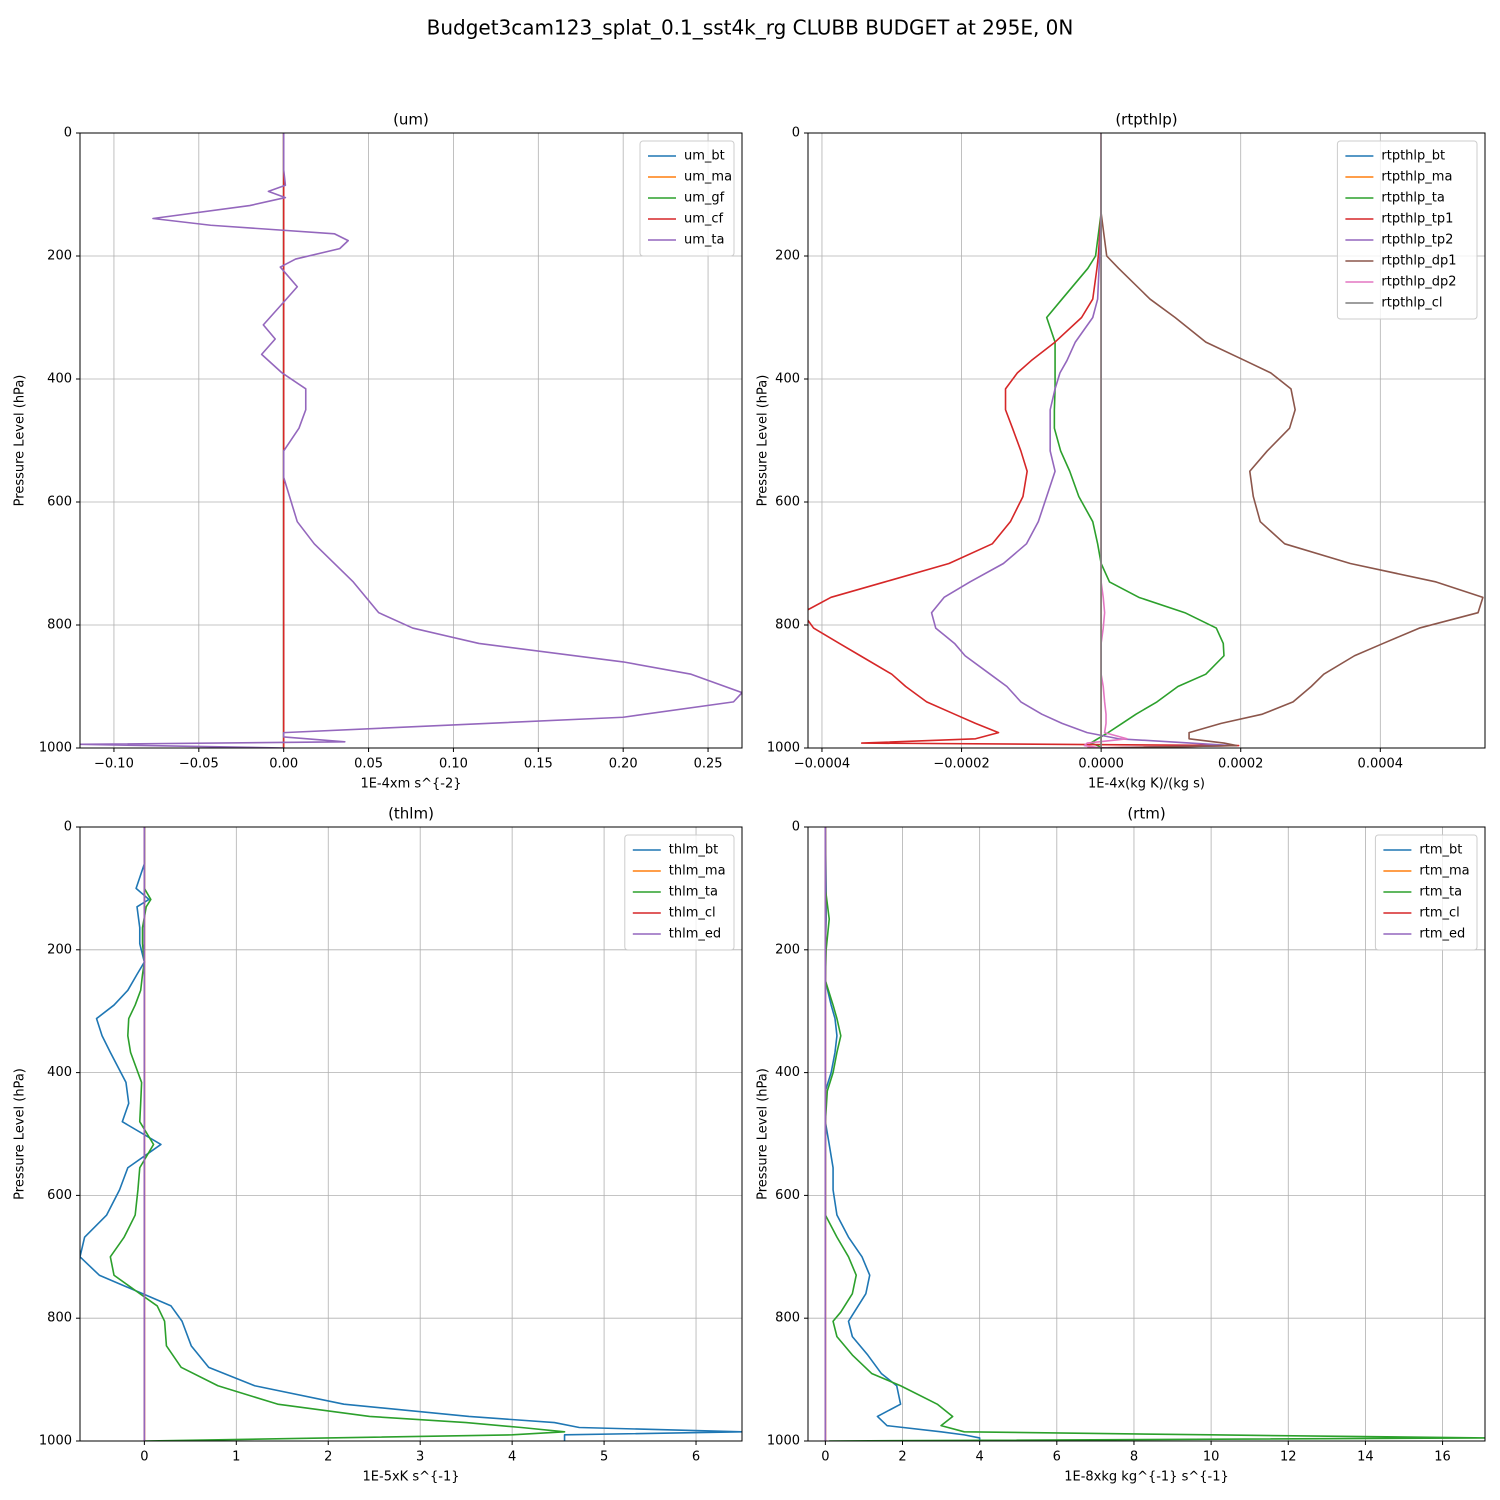  Describe the element at coordinates (704, 156) in the screenshot. I see `legend-label: um_bt` at that location.